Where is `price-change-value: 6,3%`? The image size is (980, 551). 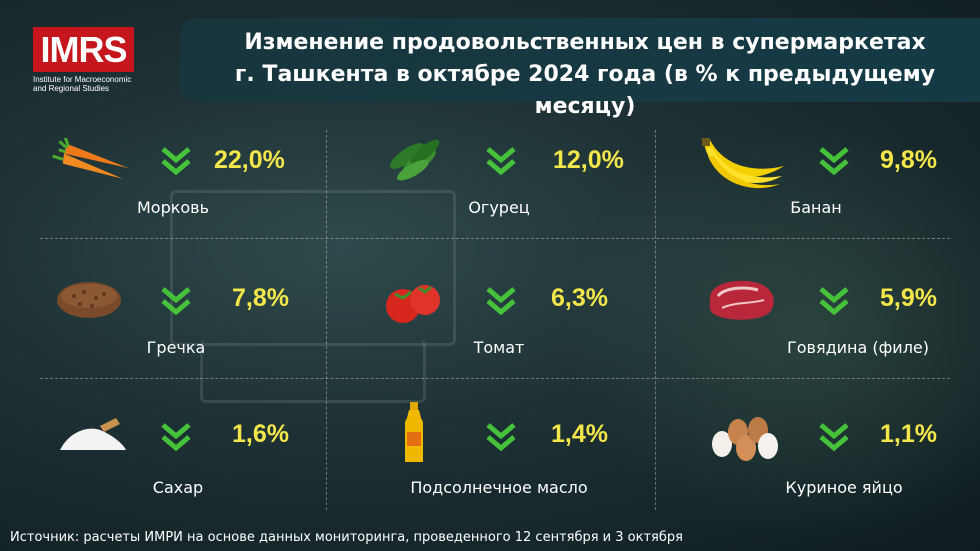 price-change-value: 6,3% is located at coordinates (579, 298).